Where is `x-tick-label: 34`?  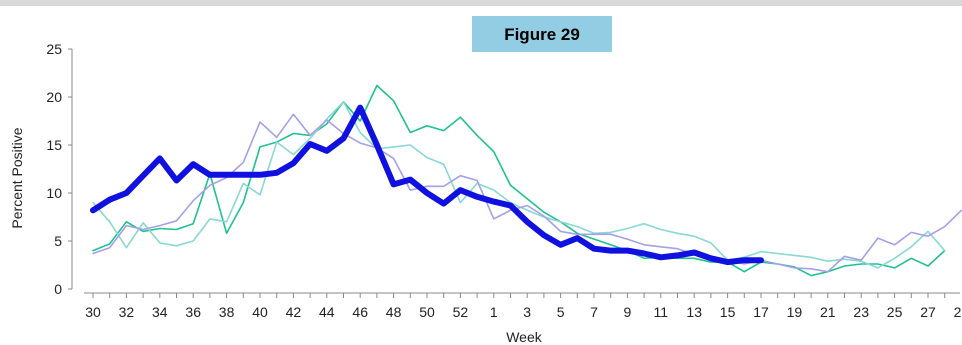 x-tick-label: 34 is located at coordinates (160, 312).